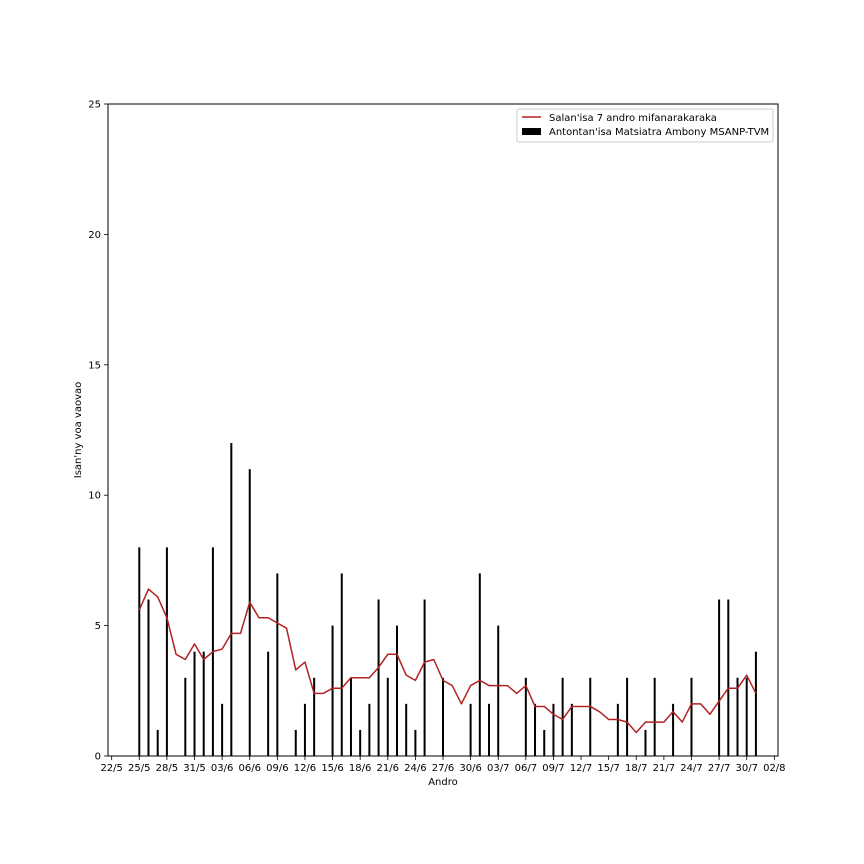  I want to click on x-tick-label: 02/8, so click(774, 768).